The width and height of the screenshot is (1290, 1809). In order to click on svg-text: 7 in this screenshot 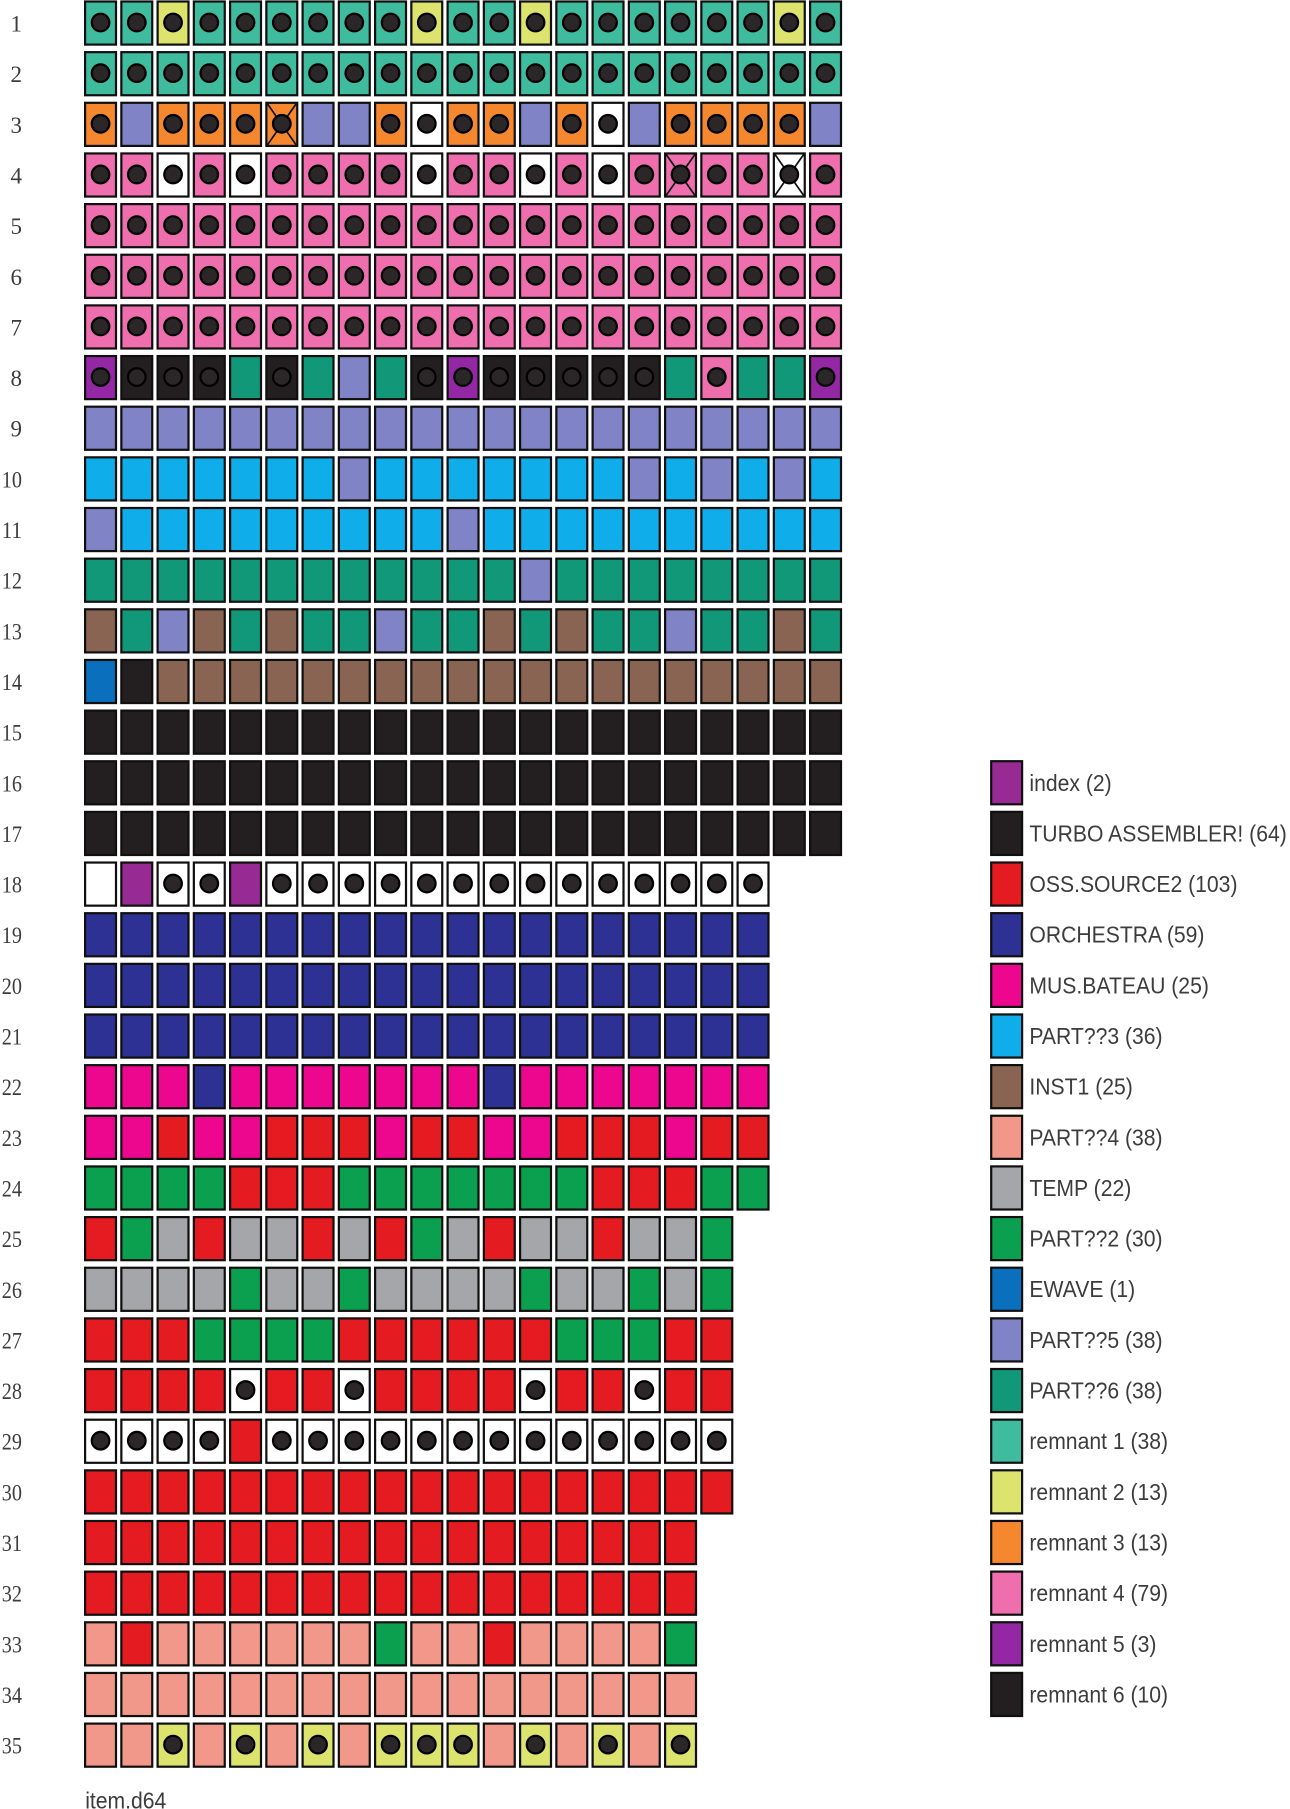, I will do `click(17, 327)`.